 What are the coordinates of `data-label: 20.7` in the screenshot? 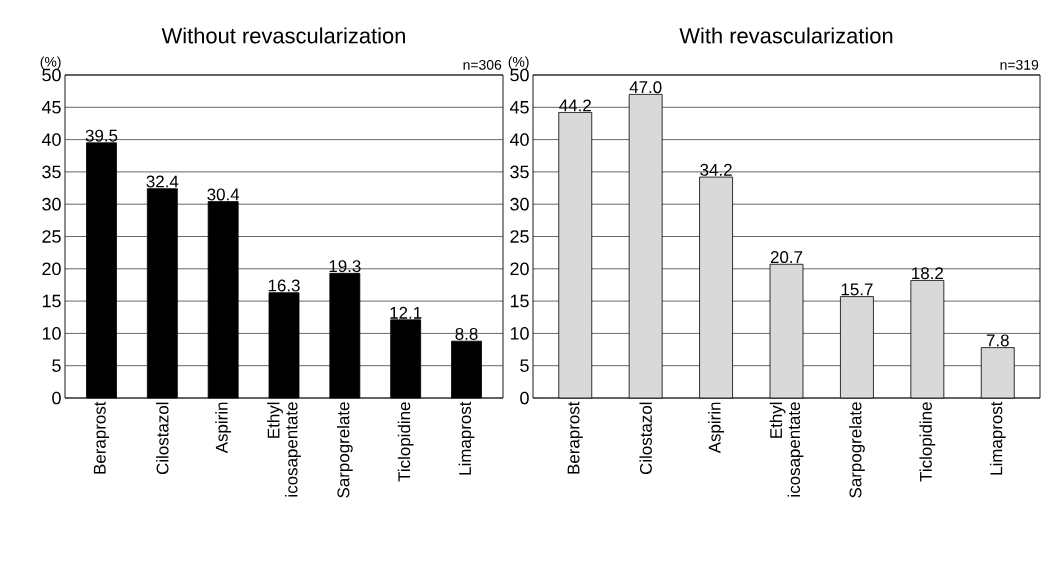 It's located at (786, 257).